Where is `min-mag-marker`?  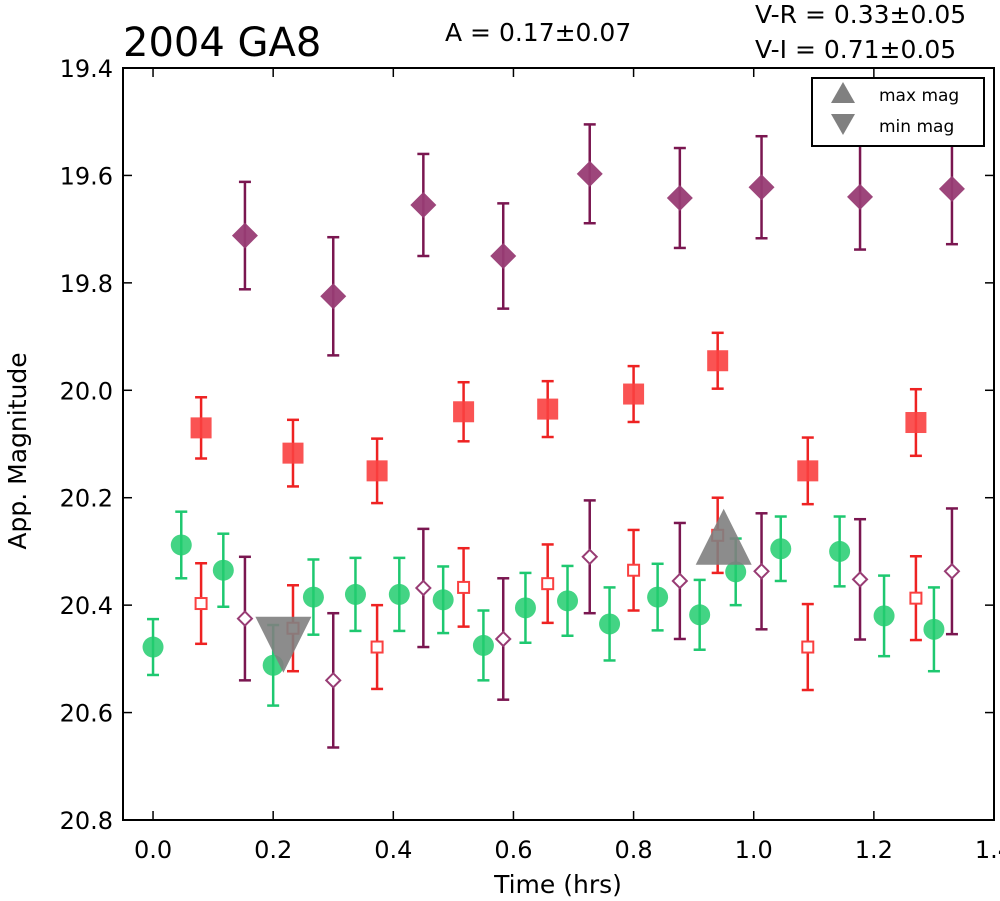
min-mag-marker is located at coordinates (283, 644).